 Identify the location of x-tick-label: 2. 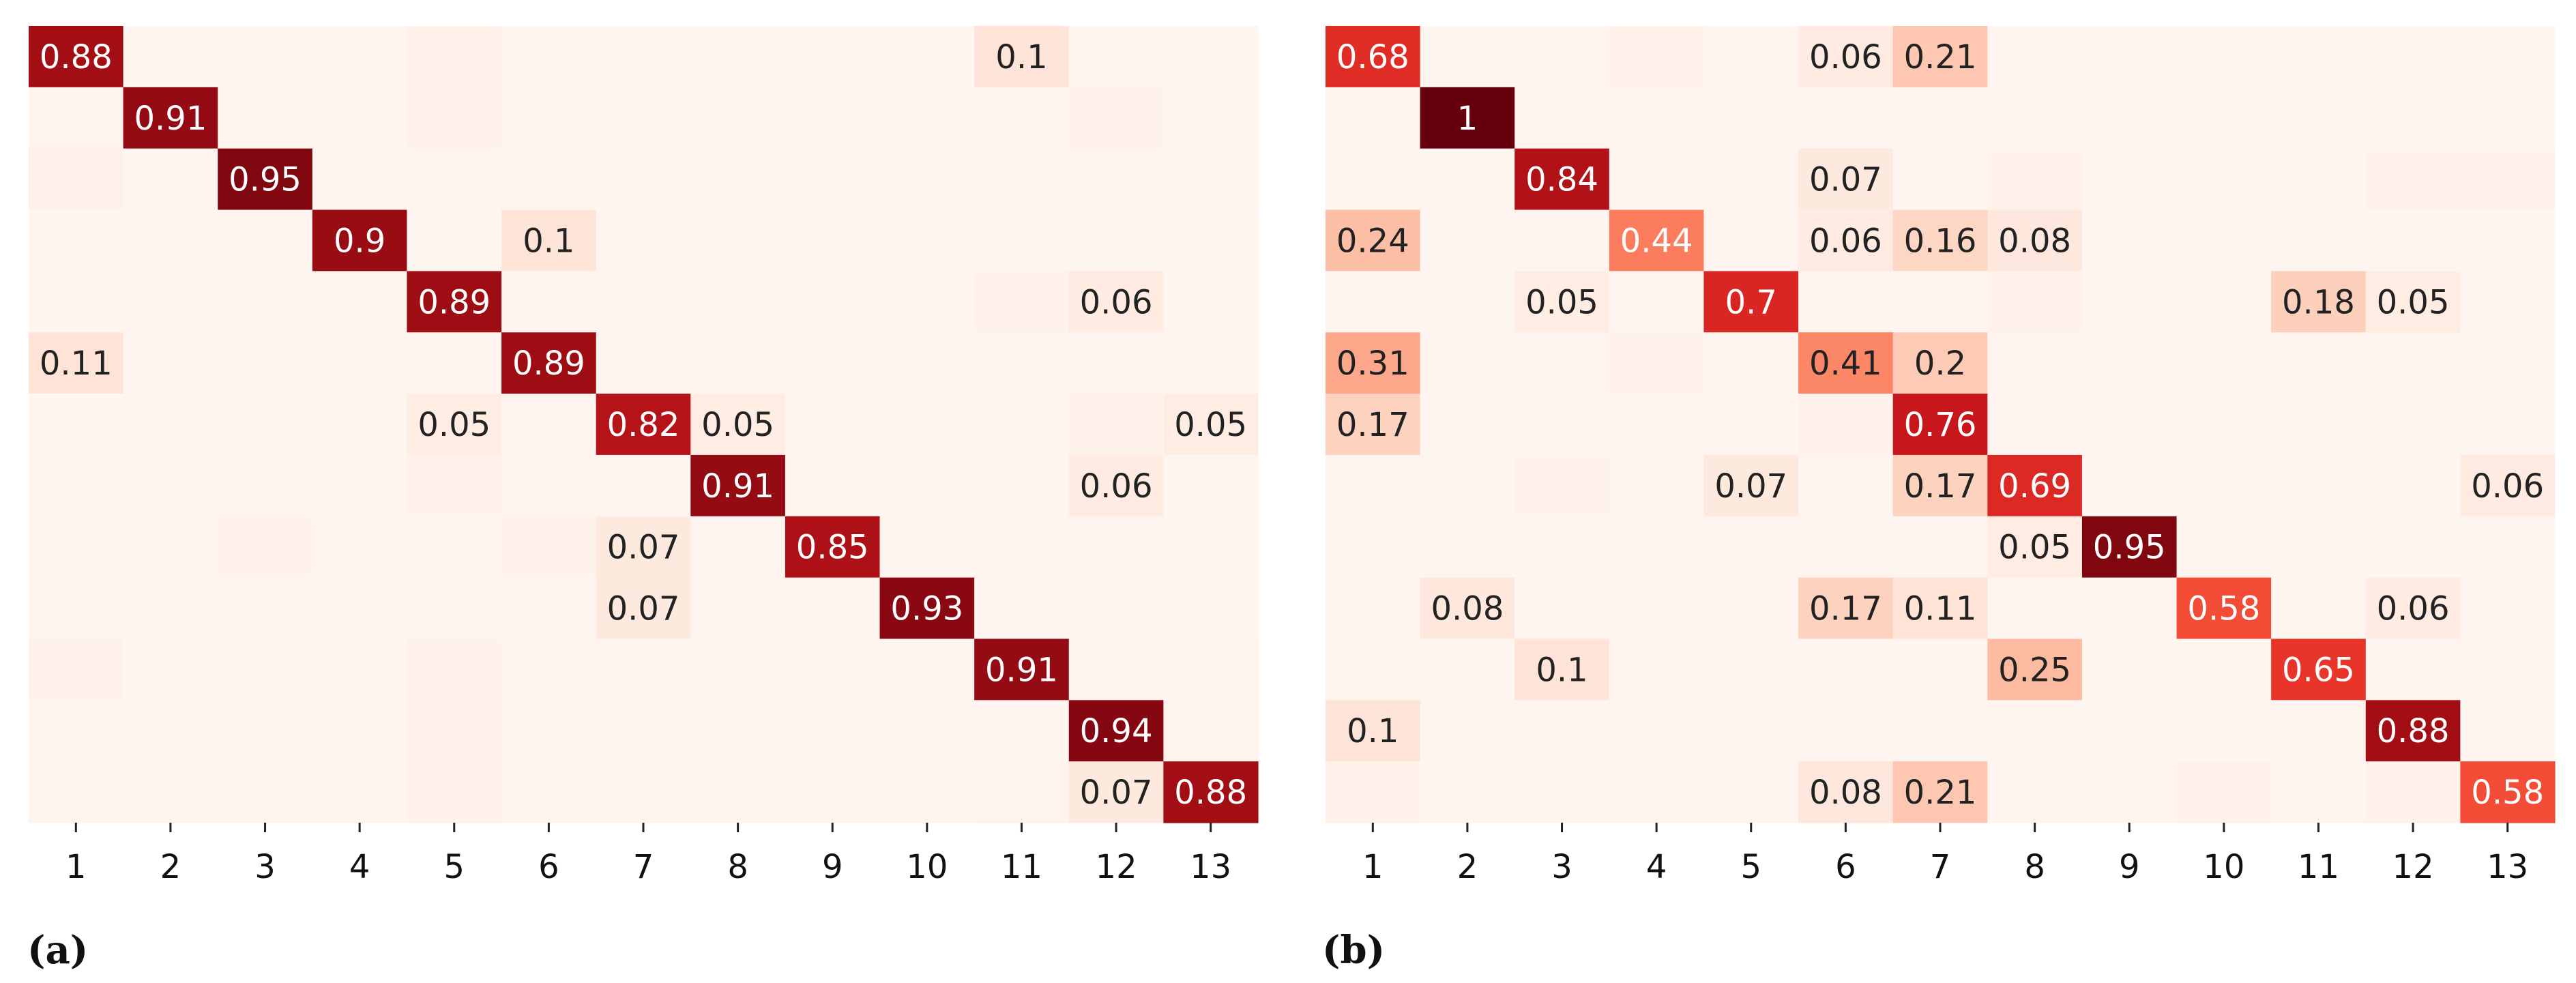
(170, 867).